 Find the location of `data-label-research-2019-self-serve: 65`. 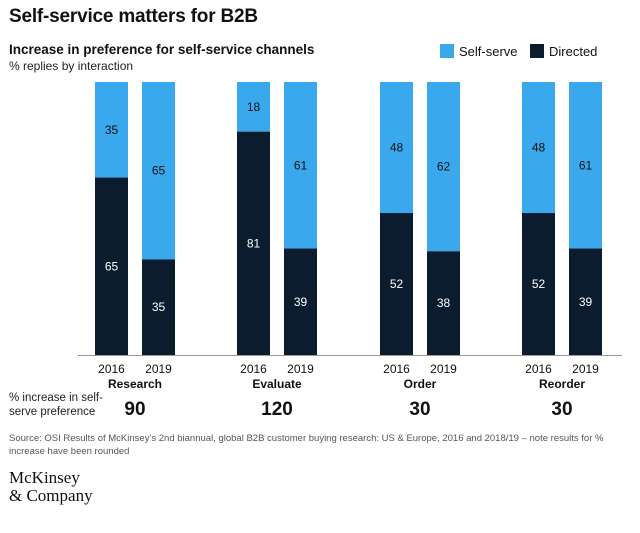

data-label-research-2019-self-serve: 65 is located at coordinates (159, 171).